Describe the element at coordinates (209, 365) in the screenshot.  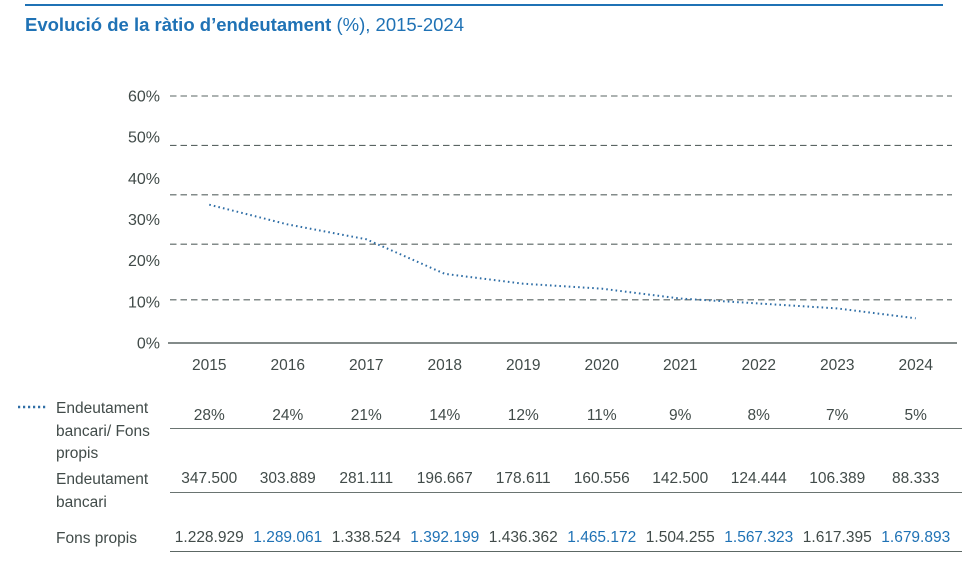
I see `x-axis-label: 2015` at that location.